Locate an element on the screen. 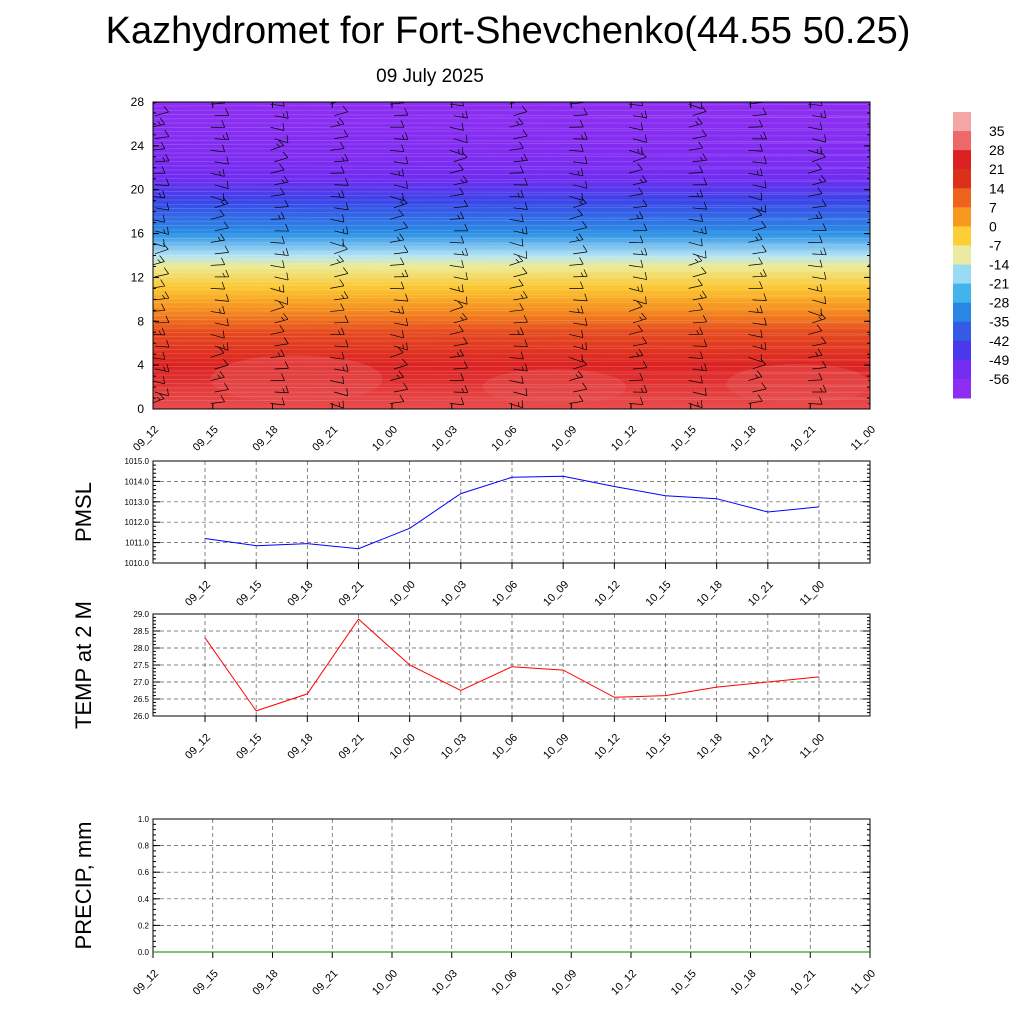 The height and width of the screenshot is (1024, 1024). y-tick-label: 1.0 is located at coordinates (144, 819).